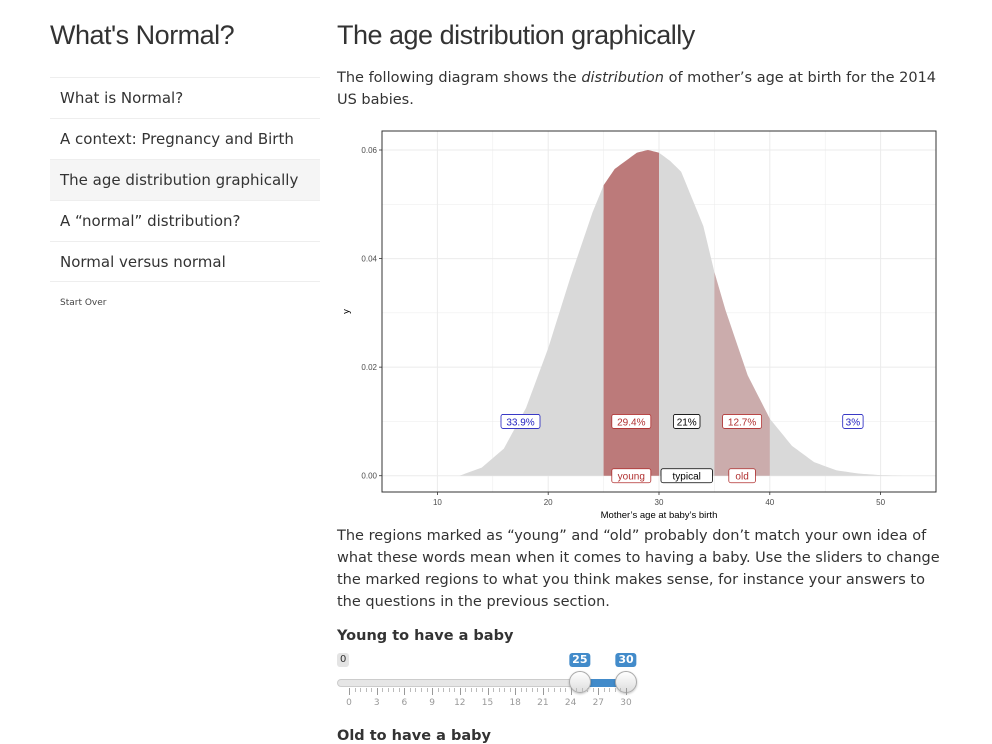  I want to click on percent-label: 33.9%, so click(520, 422).